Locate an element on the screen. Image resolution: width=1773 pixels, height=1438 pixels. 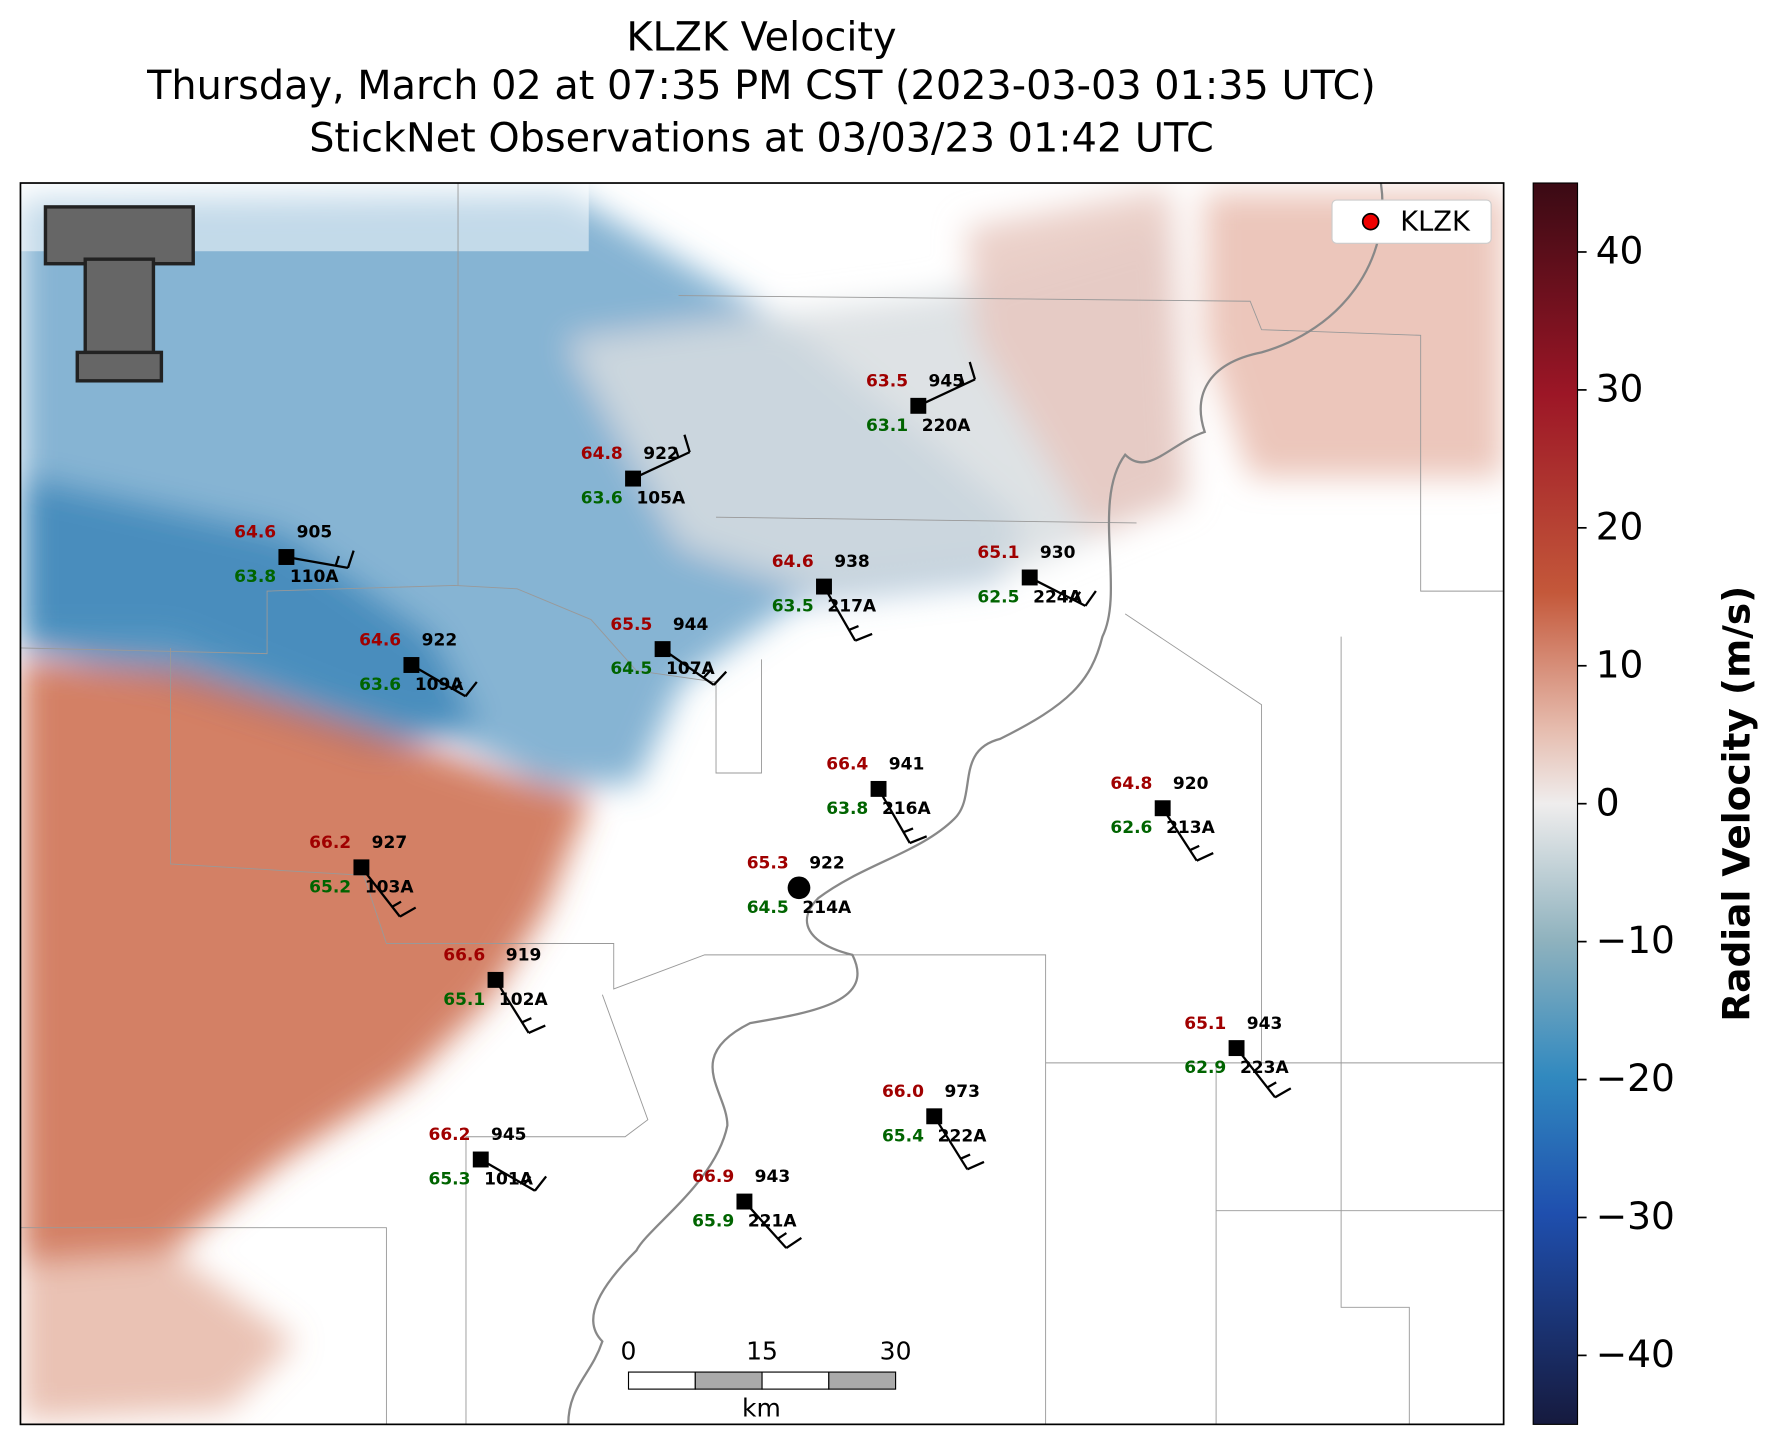
colorbar-tick-label: 20 is located at coordinates (1620, 526).